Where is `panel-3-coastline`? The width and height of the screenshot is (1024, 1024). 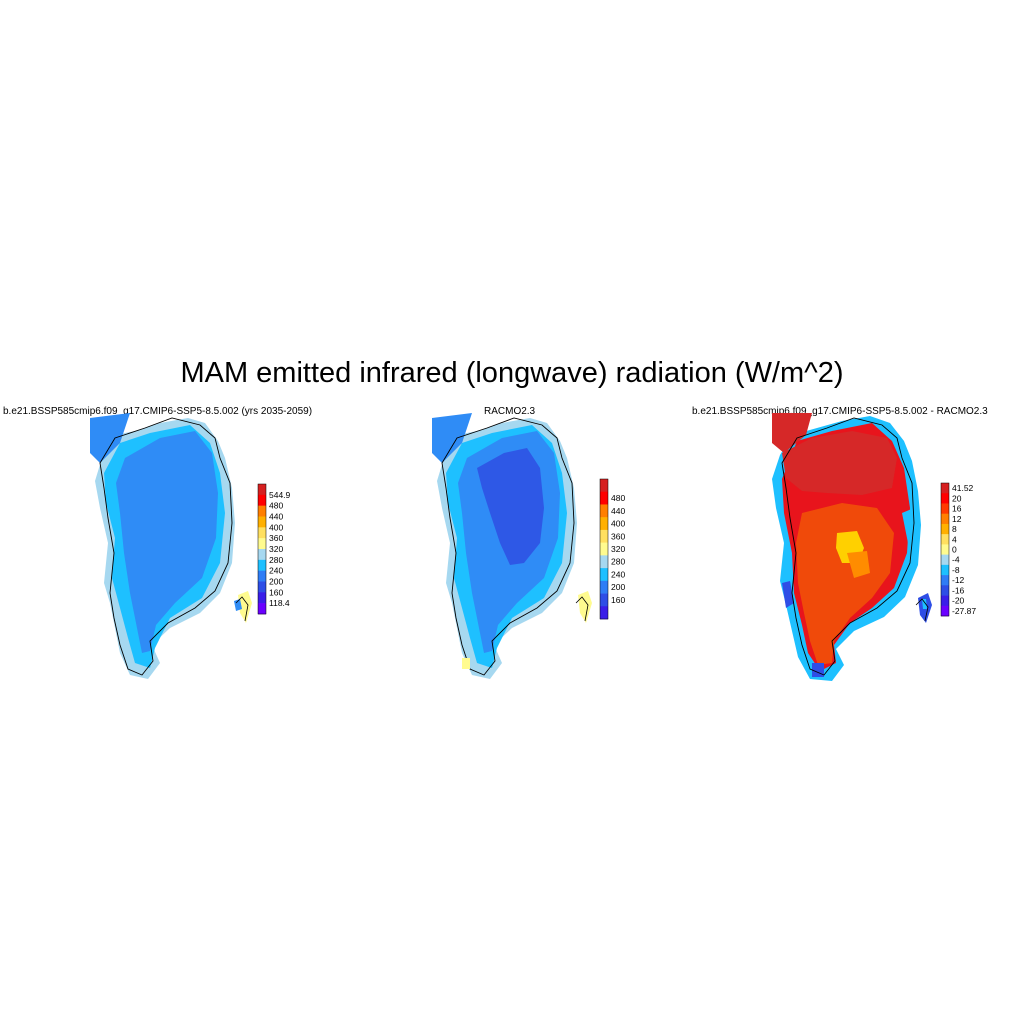 panel-3-coastline is located at coordinates (848, 546).